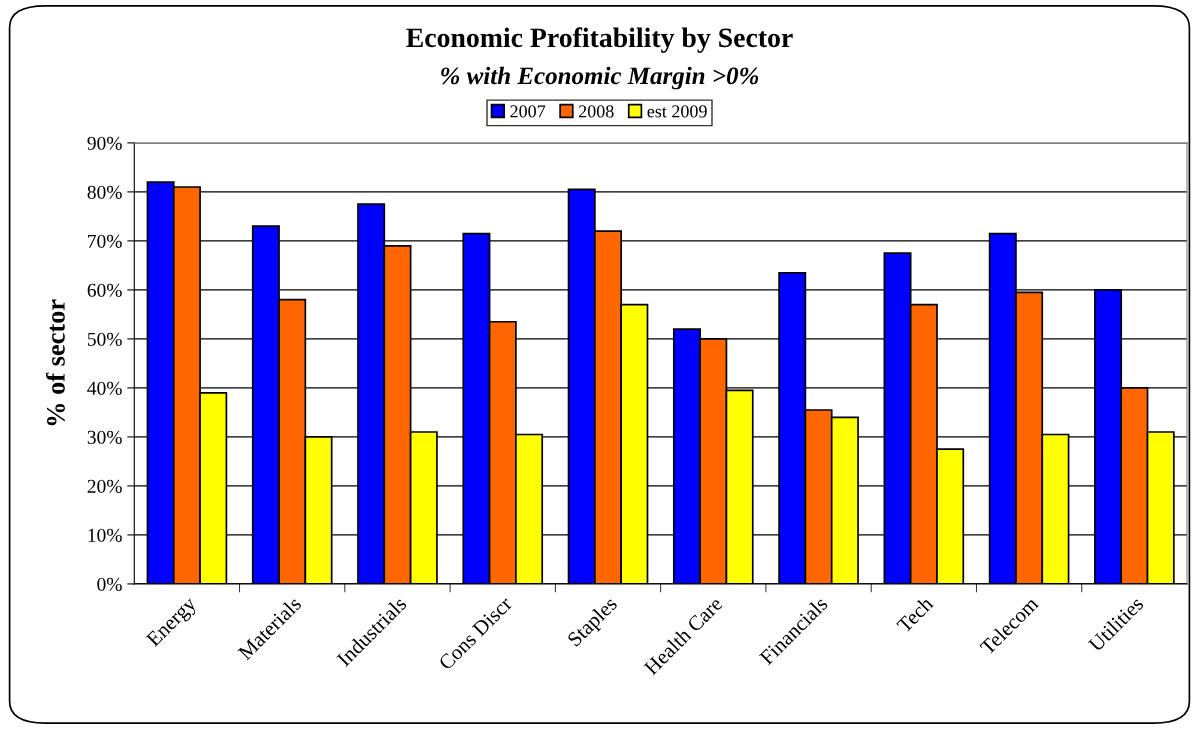  What do you see at coordinates (600, 78) in the screenshot?
I see `chart-subtitle: % with Economic Margin >0%` at bounding box center [600, 78].